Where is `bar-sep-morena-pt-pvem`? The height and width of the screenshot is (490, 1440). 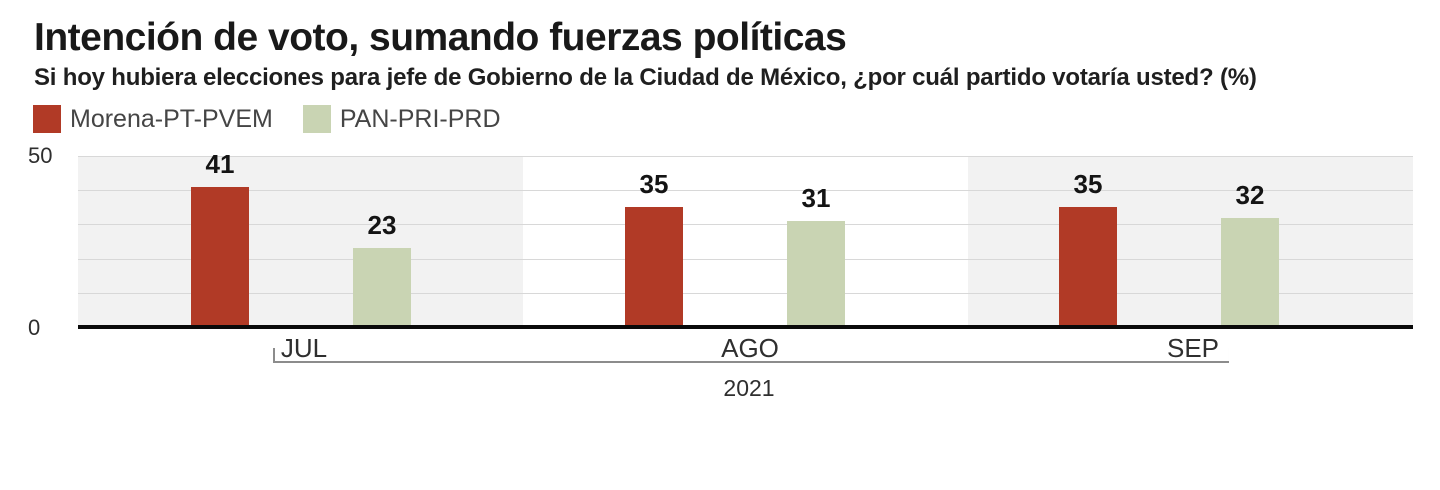 bar-sep-morena-pt-pvem is located at coordinates (1088, 267).